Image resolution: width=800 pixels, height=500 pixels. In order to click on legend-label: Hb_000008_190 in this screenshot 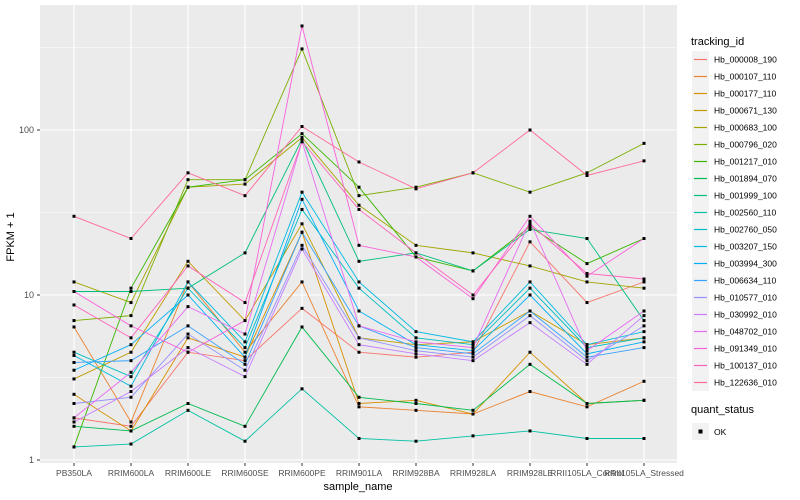, I will do `click(745, 60)`.